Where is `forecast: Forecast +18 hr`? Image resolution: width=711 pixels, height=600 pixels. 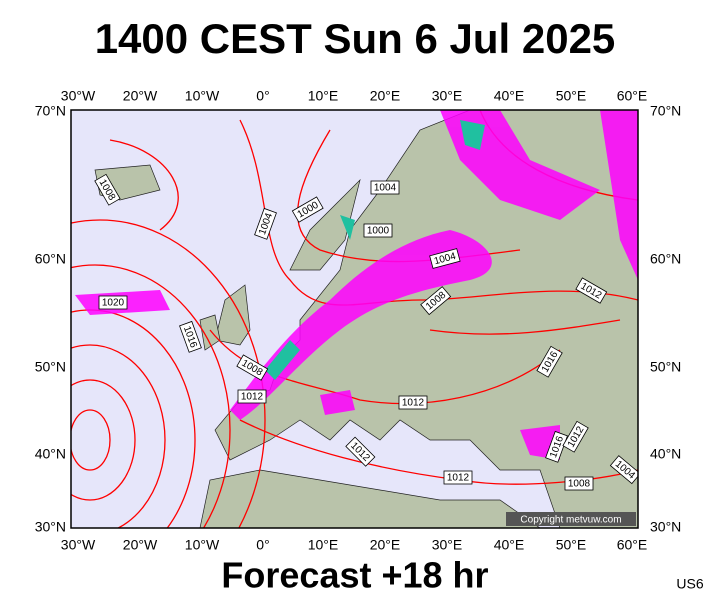 forecast: Forecast +18 hr is located at coordinates (354, 575).